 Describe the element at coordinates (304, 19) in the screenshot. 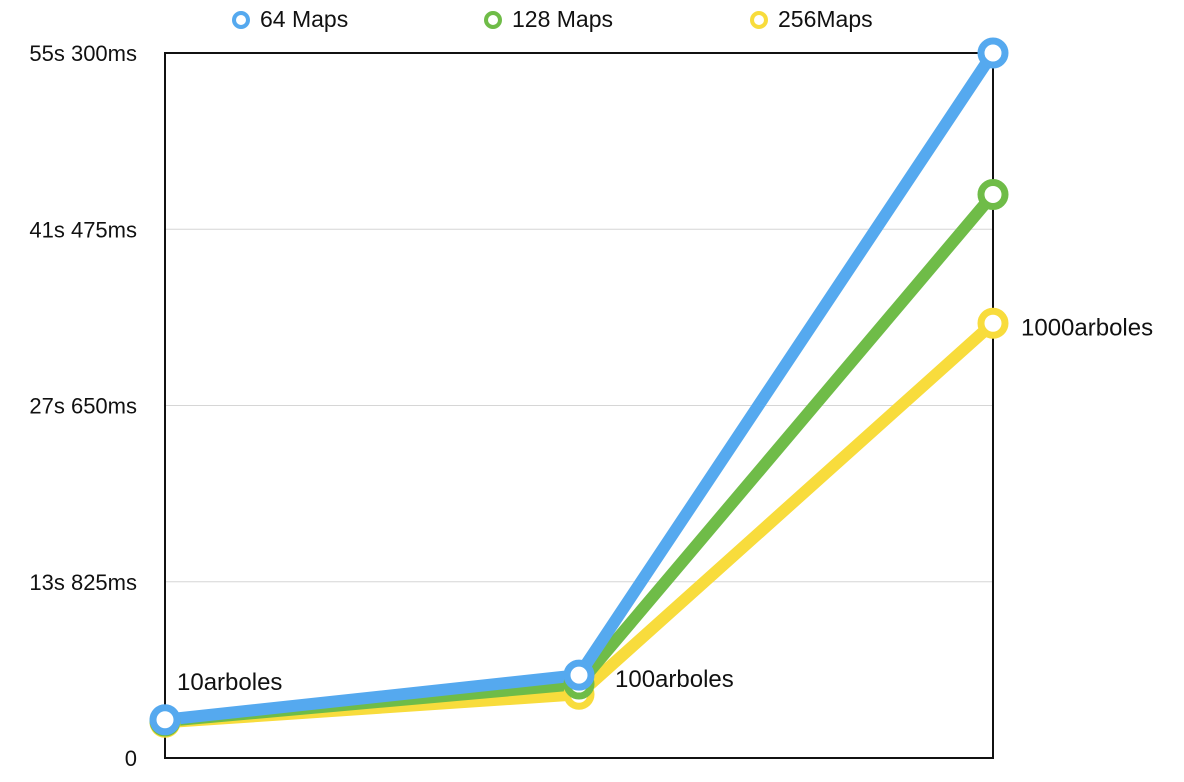

I see `legend-label: 64 Maps` at that location.